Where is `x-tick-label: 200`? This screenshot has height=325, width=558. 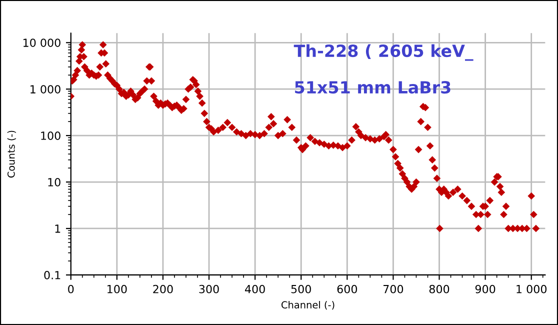
x-tick-label: 200 is located at coordinates (163, 289).